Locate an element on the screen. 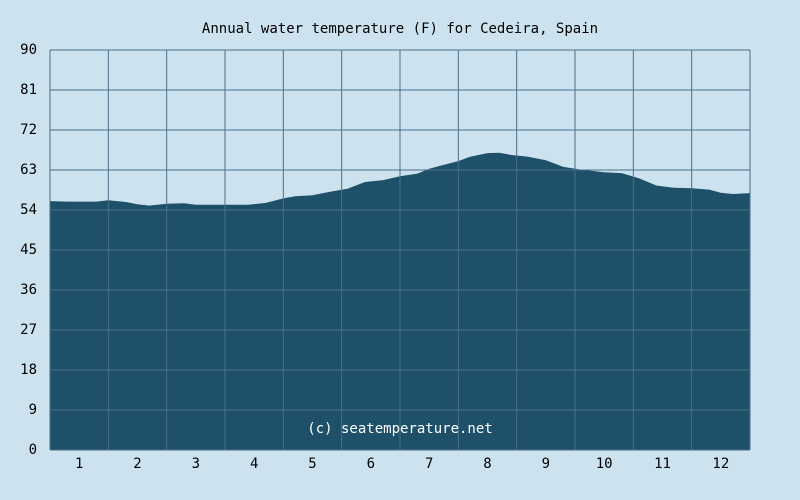  x-tick-label: 12 is located at coordinates (720, 464).